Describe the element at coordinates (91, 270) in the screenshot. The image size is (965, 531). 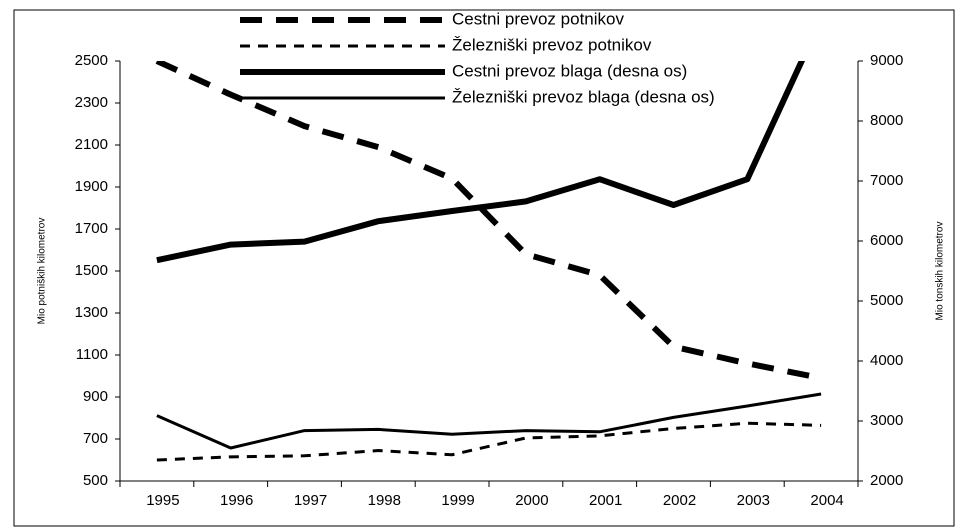
I see `y-tick-label: 1500` at that location.